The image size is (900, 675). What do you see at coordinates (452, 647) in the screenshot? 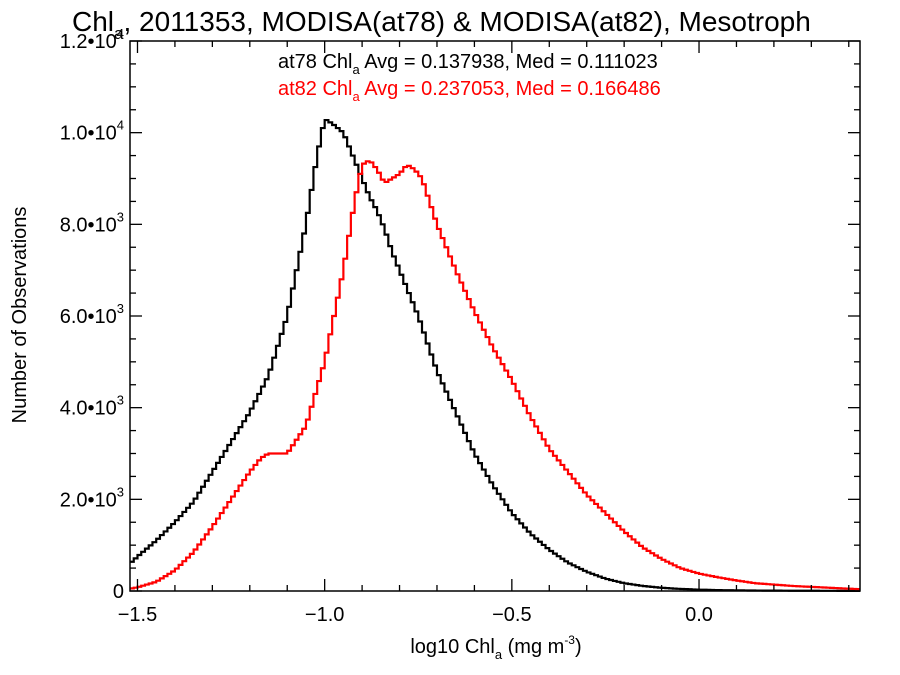
I see `x-axis-label-prefix: log10 Chl` at bounding box center [452, 647].